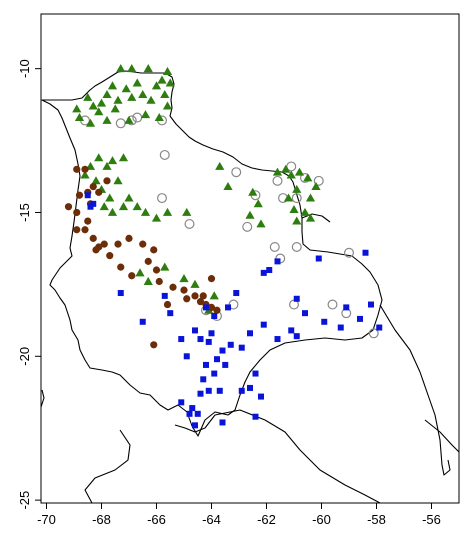  I want to click on y-tick-label: -15, so click(24, 212).